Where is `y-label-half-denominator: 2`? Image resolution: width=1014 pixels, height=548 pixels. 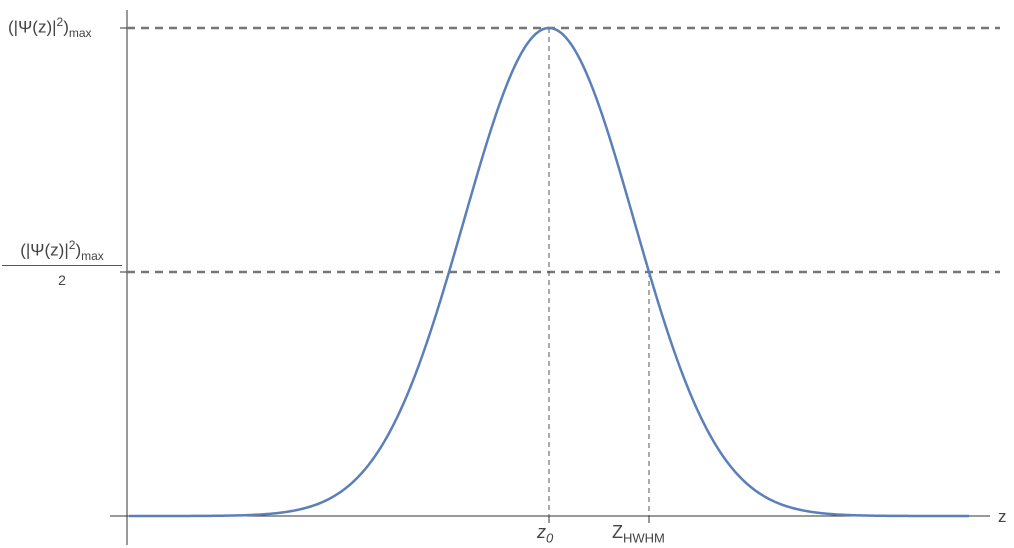
y-label-half-denominator: 2 is located at coordinates (62, 280).